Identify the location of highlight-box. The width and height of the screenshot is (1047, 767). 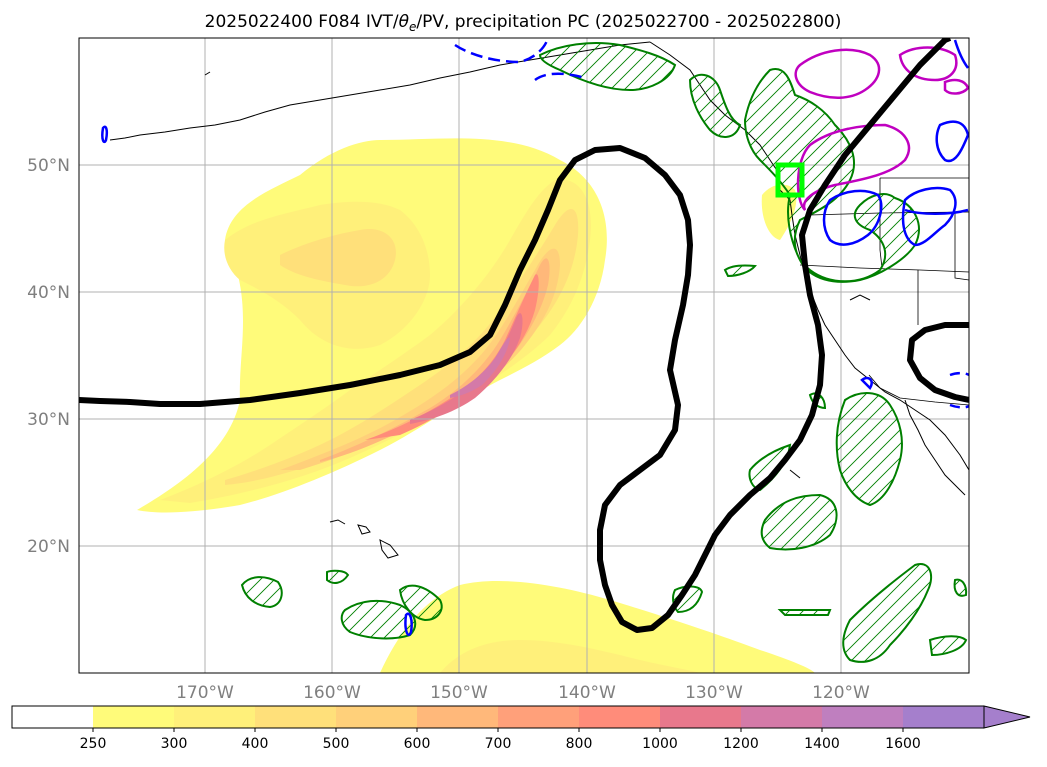
(790, 180).